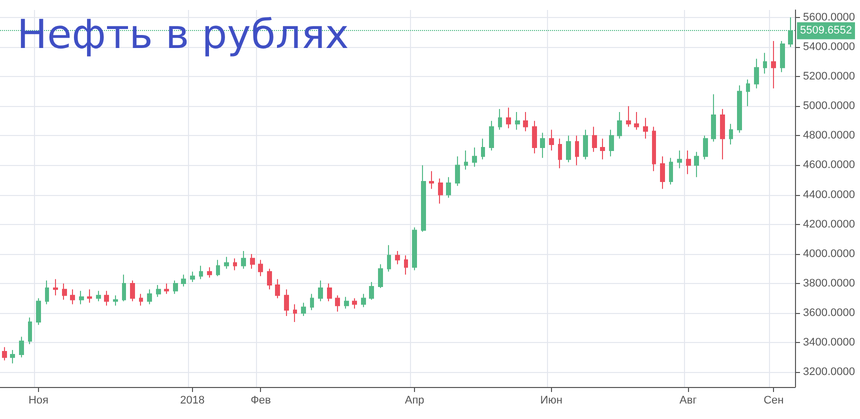  Describe the element at coordinates (774, 400) in the screenshot. I see `x-tick-label: Сен` at that location.